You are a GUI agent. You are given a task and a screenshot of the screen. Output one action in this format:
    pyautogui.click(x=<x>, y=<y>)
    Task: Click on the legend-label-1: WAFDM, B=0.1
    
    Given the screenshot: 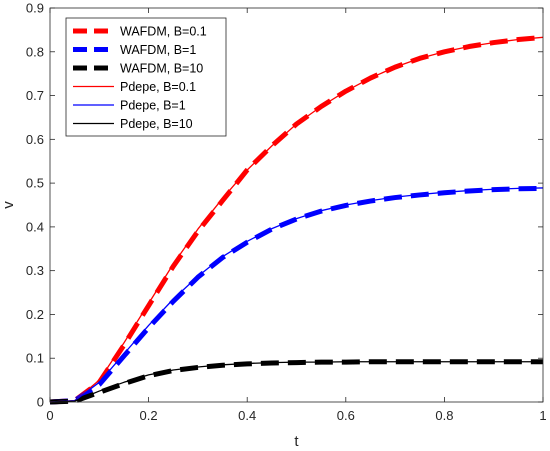 What is the action you would take?
    pyautogui.click(x=163, y=32)
    